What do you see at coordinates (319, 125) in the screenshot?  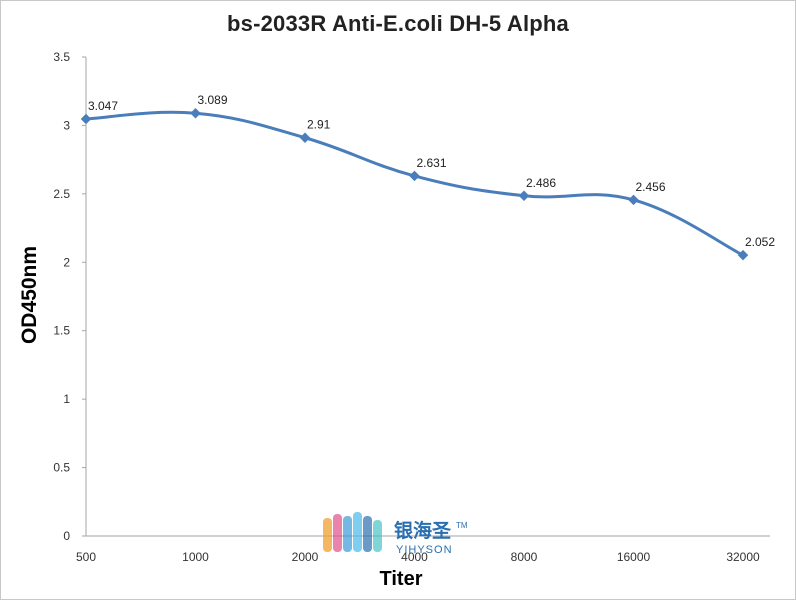 I see `data-label: 2.91` at bounding box center [319, 125].